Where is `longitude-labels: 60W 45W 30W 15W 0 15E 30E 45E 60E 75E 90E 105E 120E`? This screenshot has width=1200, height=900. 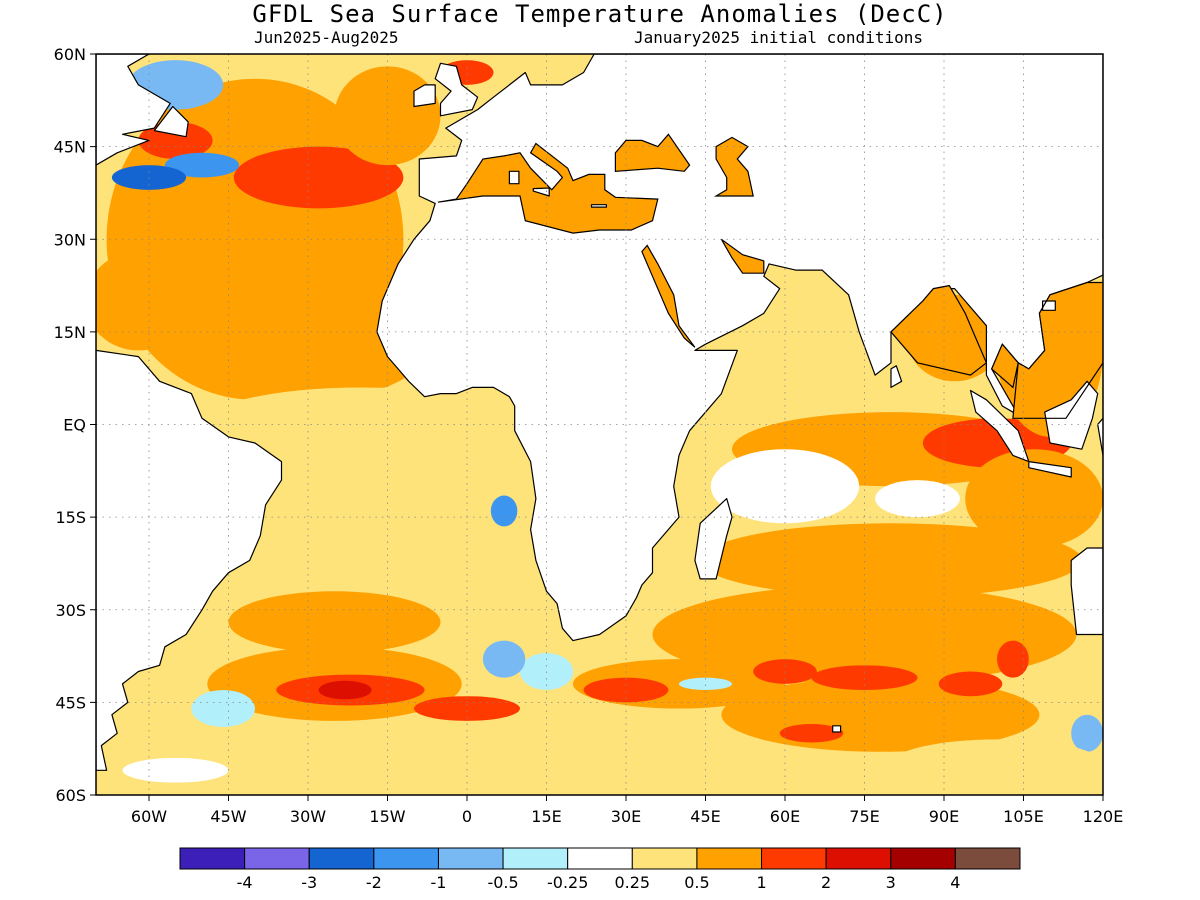
longitude-labels: 60W 45W 30W 15W 0 15E 30E 45E 60E 75E 90E 105E 120E is located at coordinates (627, 810).